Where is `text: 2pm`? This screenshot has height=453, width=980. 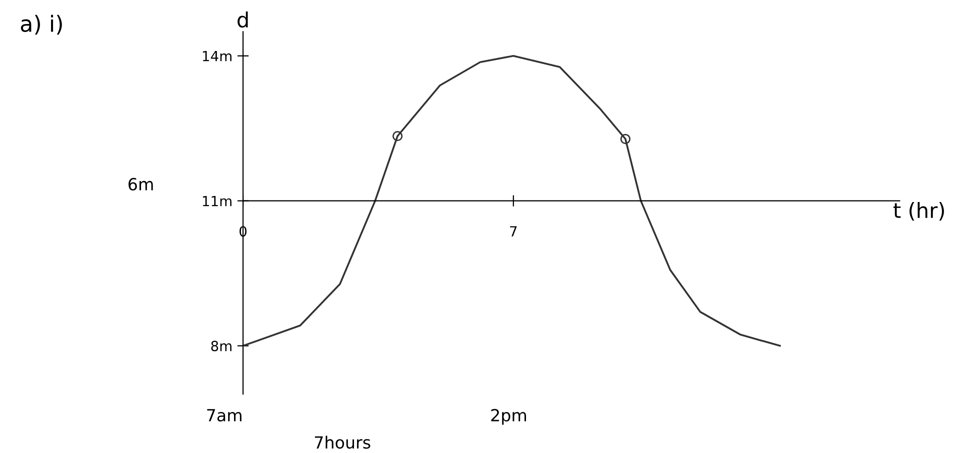
text: 2pm is located at coordinates (508, 416).